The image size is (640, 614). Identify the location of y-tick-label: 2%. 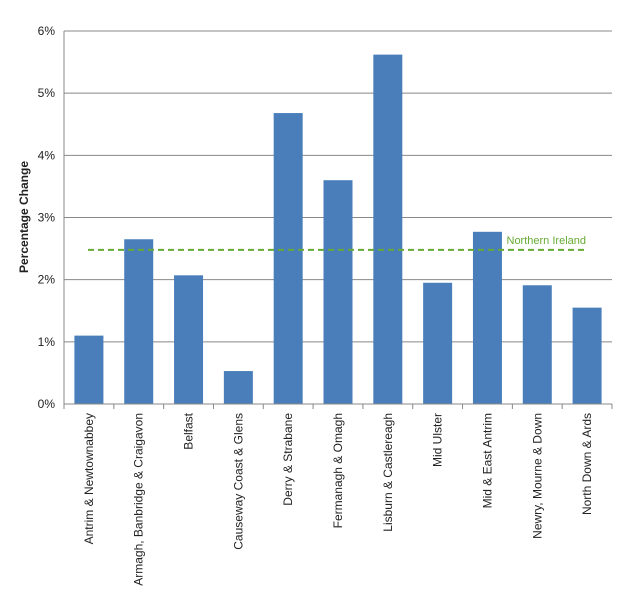
(47, 280).